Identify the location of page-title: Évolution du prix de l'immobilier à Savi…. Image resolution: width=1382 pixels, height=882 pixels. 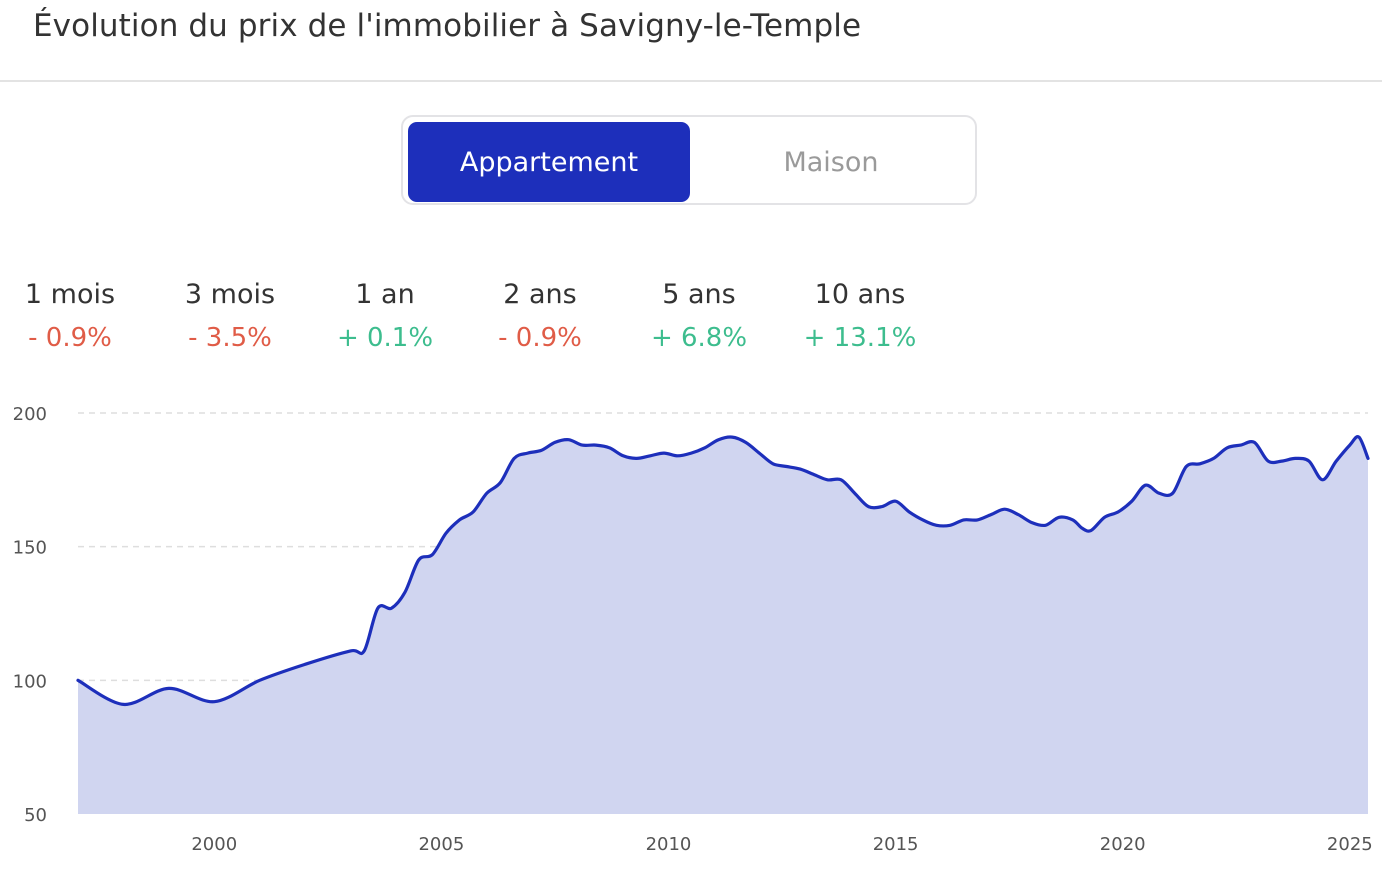
(447, 26).